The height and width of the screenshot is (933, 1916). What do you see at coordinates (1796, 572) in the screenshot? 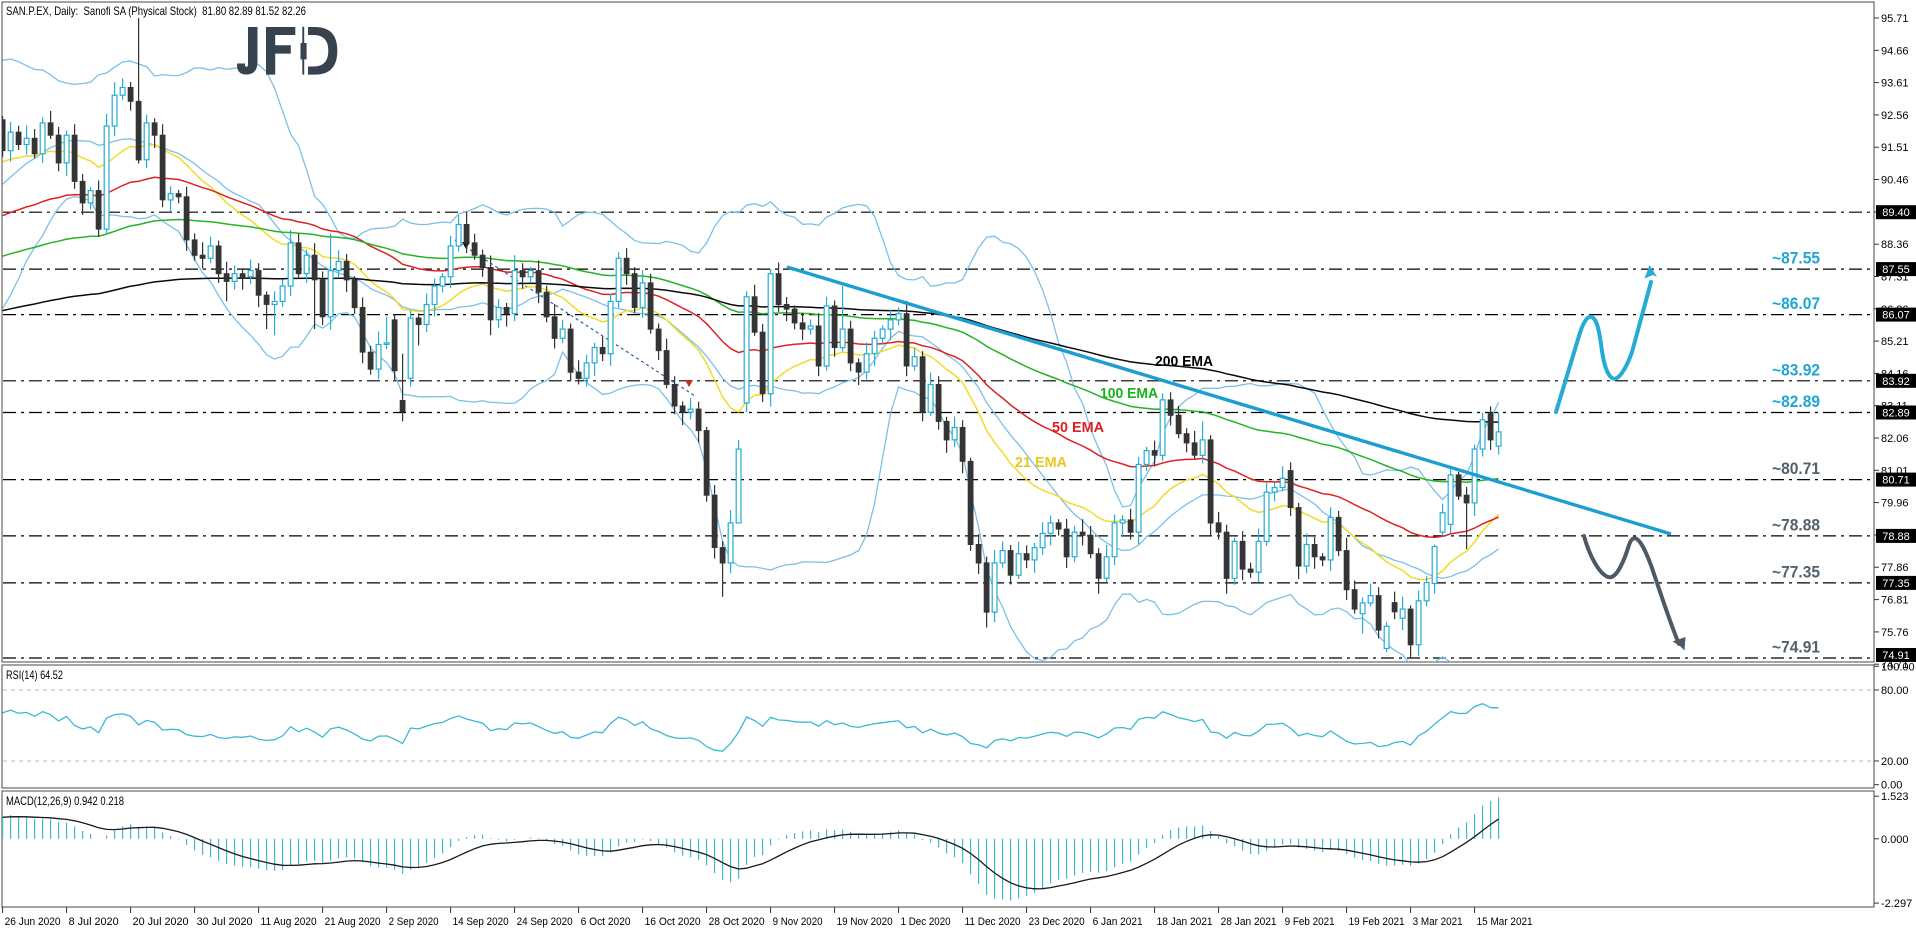
I see `svg-text: ~77.35` at bounding box center [1796, 572].